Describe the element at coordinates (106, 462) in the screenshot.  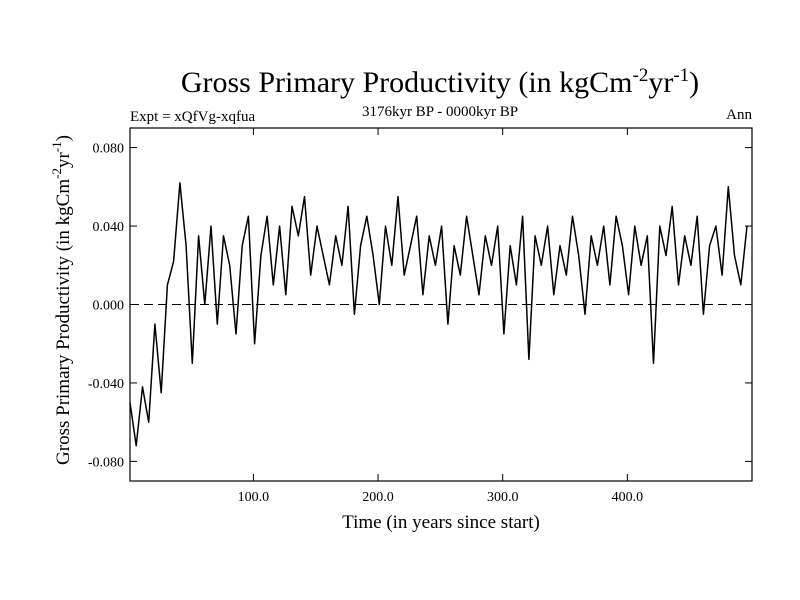
I see `y-tick-label: -0.080` at that location.